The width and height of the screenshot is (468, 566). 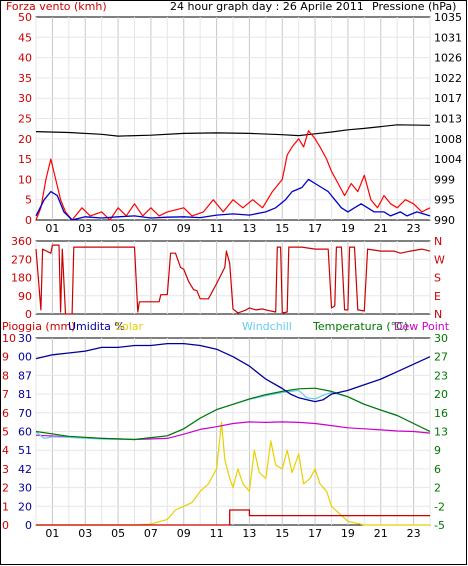 What do you see at coordinates (25, 506) in the screenshot?
I see `humidity-tick: 20` at bounding box center [25, 506].